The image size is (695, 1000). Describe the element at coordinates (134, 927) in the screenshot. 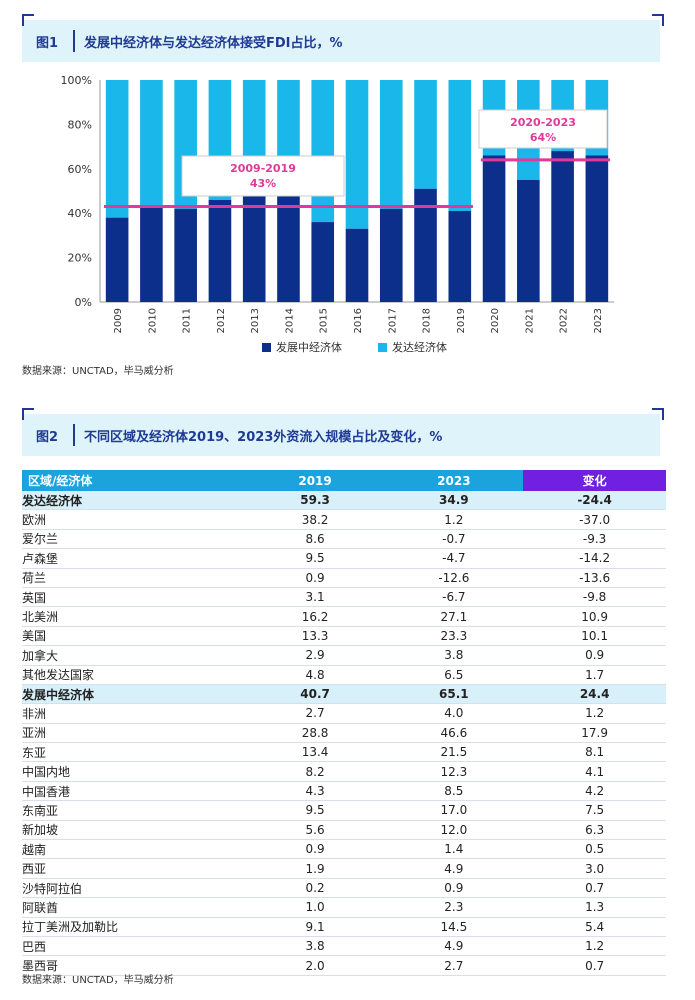

I see `row-name: 拉丁美洲及加勒比` at that location.